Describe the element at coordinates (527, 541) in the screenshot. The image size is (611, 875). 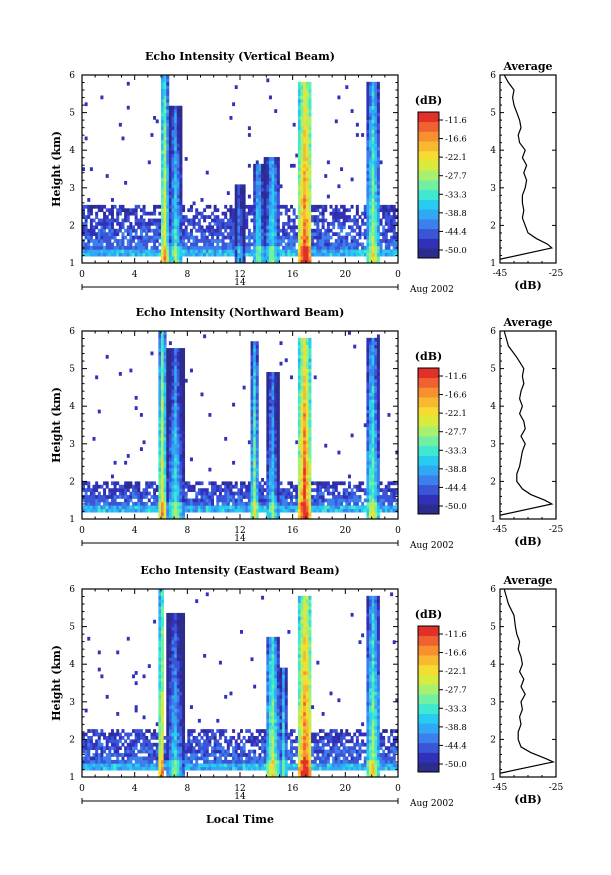
I see `average-x-label: (dB)` at that location.